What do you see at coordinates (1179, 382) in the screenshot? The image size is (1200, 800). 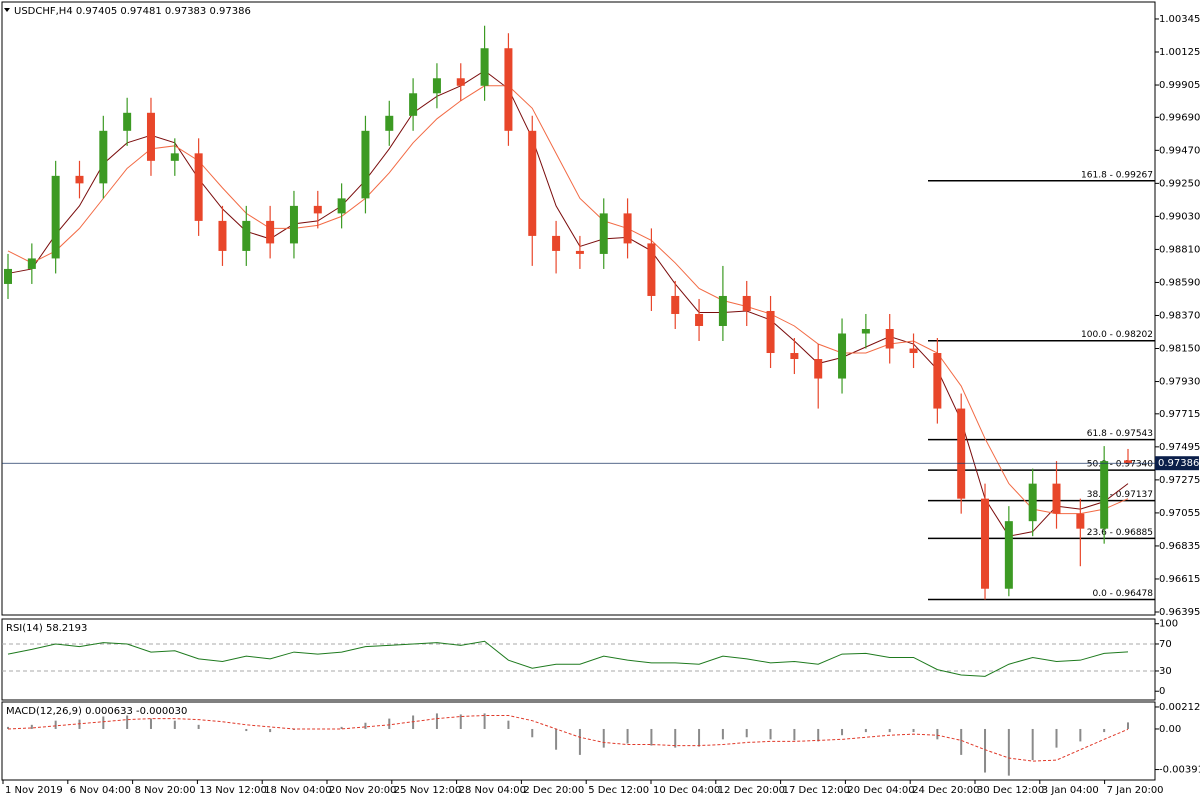 I see `y-tick-label: 0.97930` at bounding box center [1179, 382].